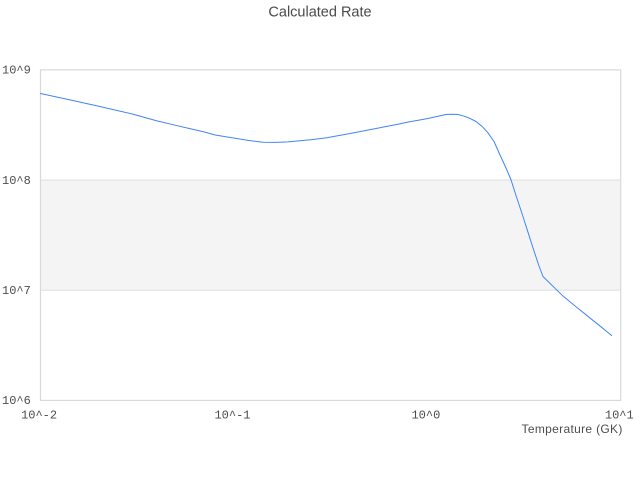 This screenshot has height=480, width=640. Describe the element at coordinates (39, 415) in the screenshot. I see `svg-text: 10^-2` at that location.